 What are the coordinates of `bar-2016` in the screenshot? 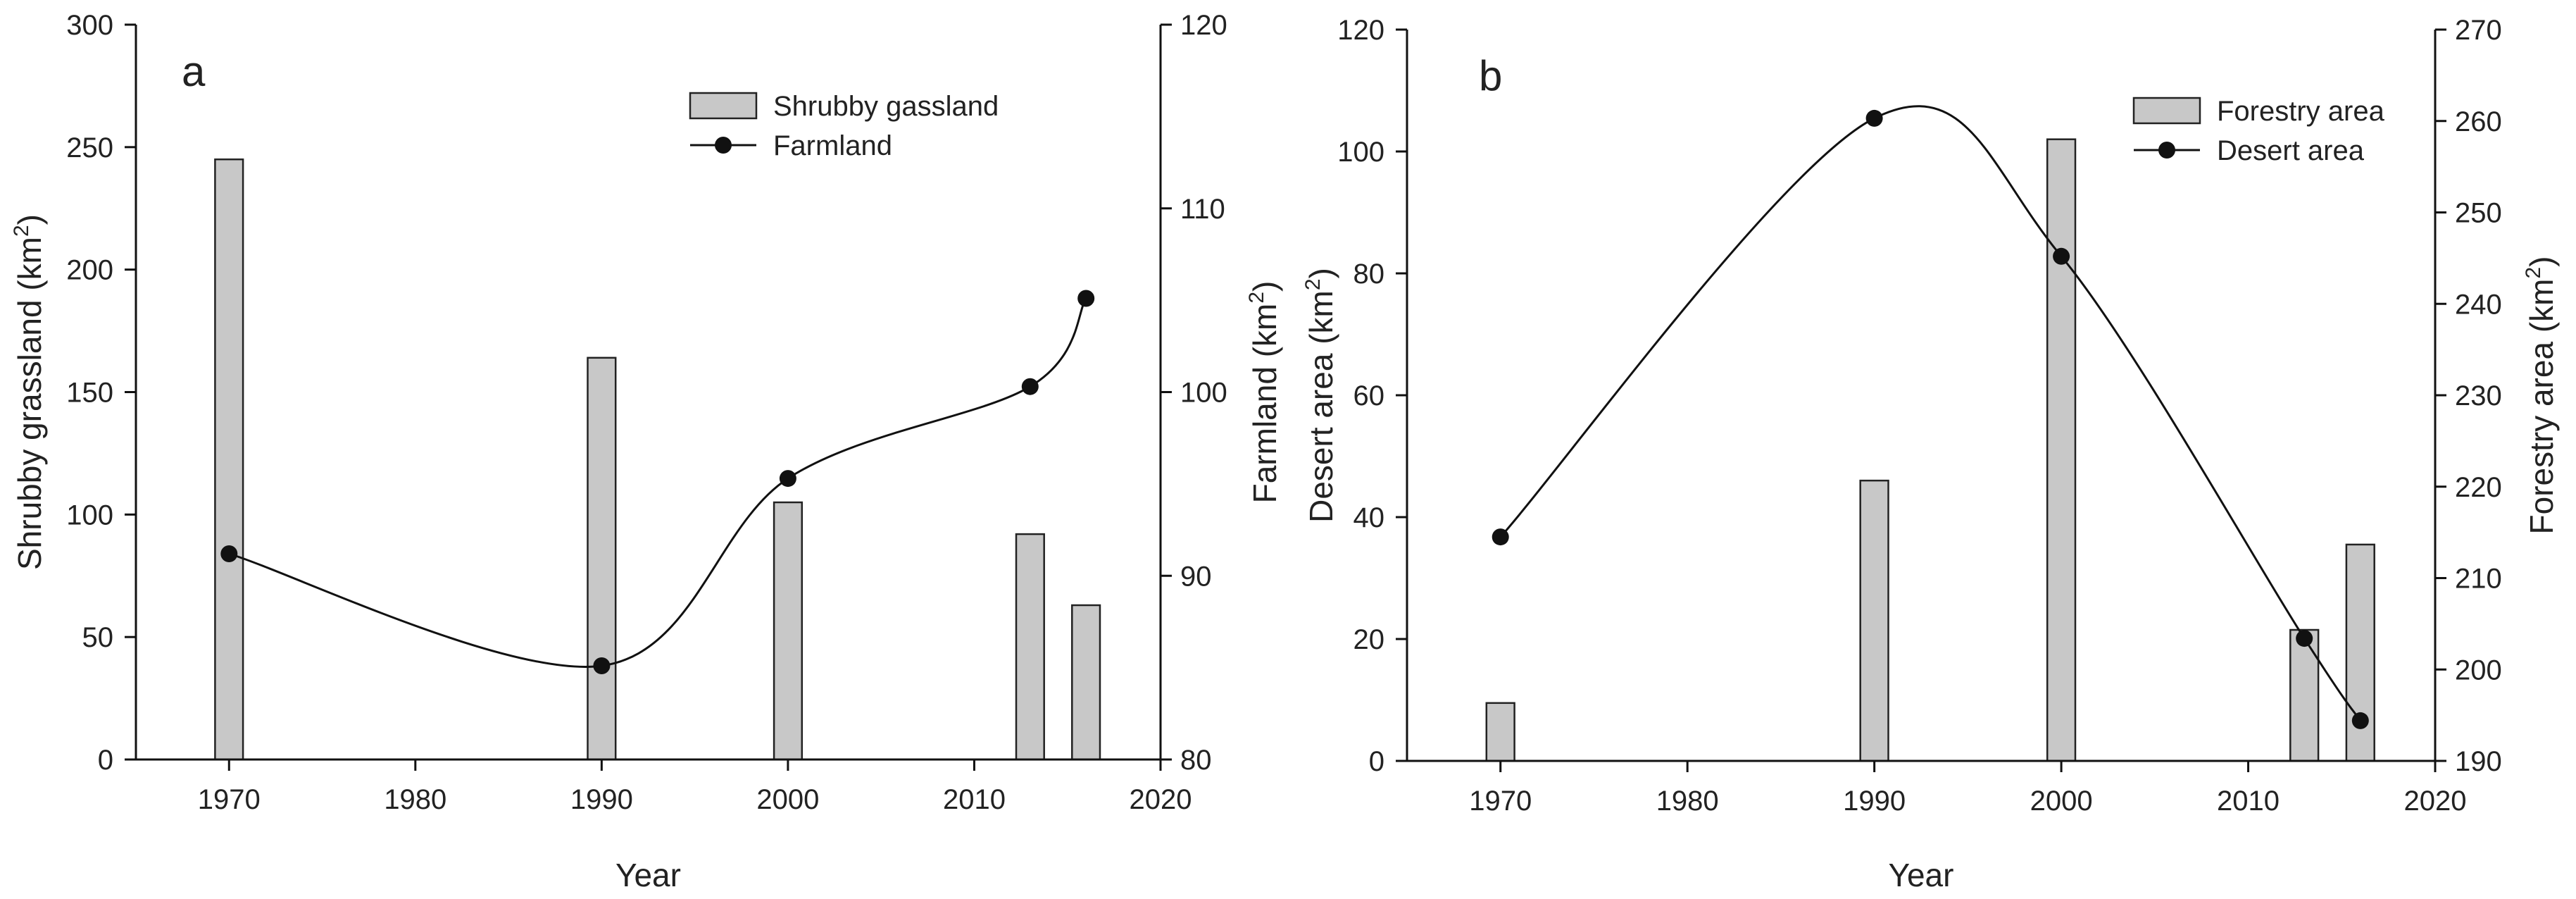 It's located at (1086, 683).